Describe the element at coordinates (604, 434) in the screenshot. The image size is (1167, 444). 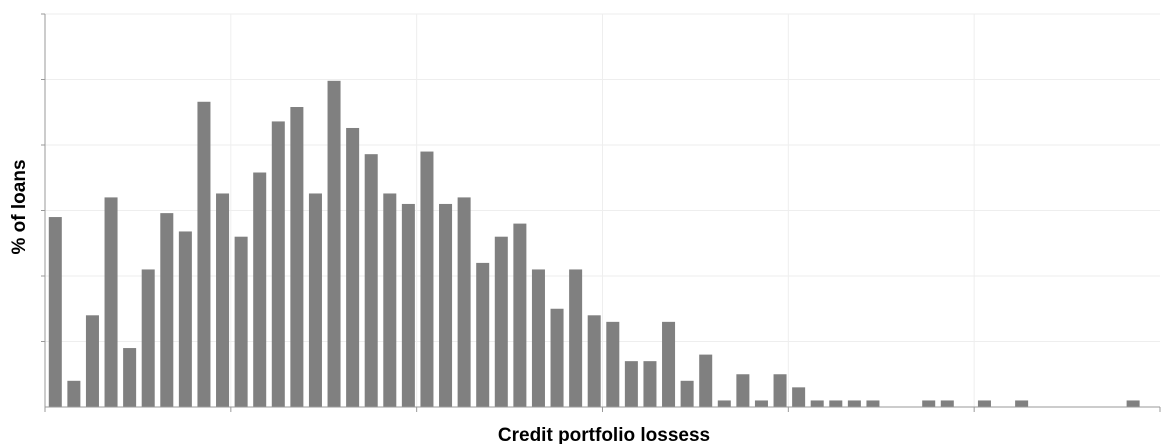
I see `x-axis-title: Credit portfolio lossess` at that location.